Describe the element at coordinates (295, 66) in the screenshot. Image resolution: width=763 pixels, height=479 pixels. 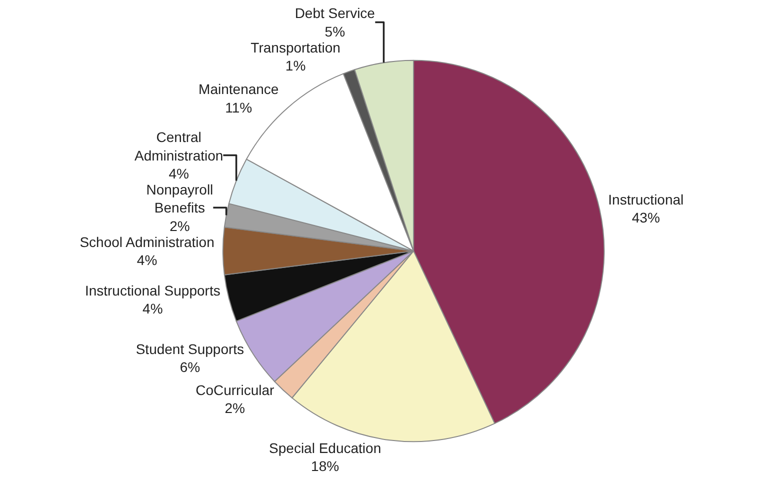
I see `data-label: 1%` at that location.